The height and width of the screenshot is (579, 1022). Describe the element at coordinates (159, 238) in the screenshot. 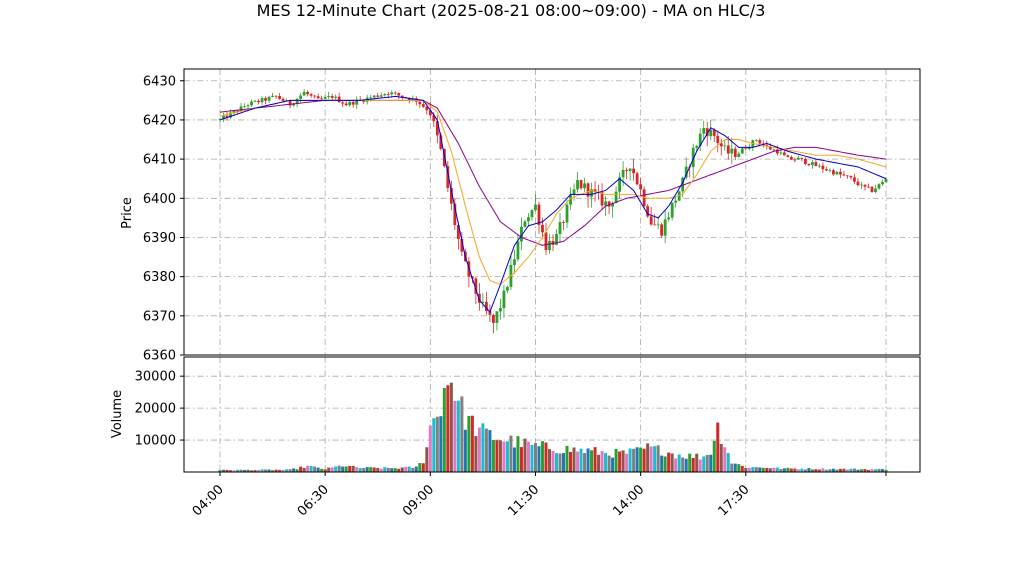

I see `price-y-tick-label: 6390` at that location.